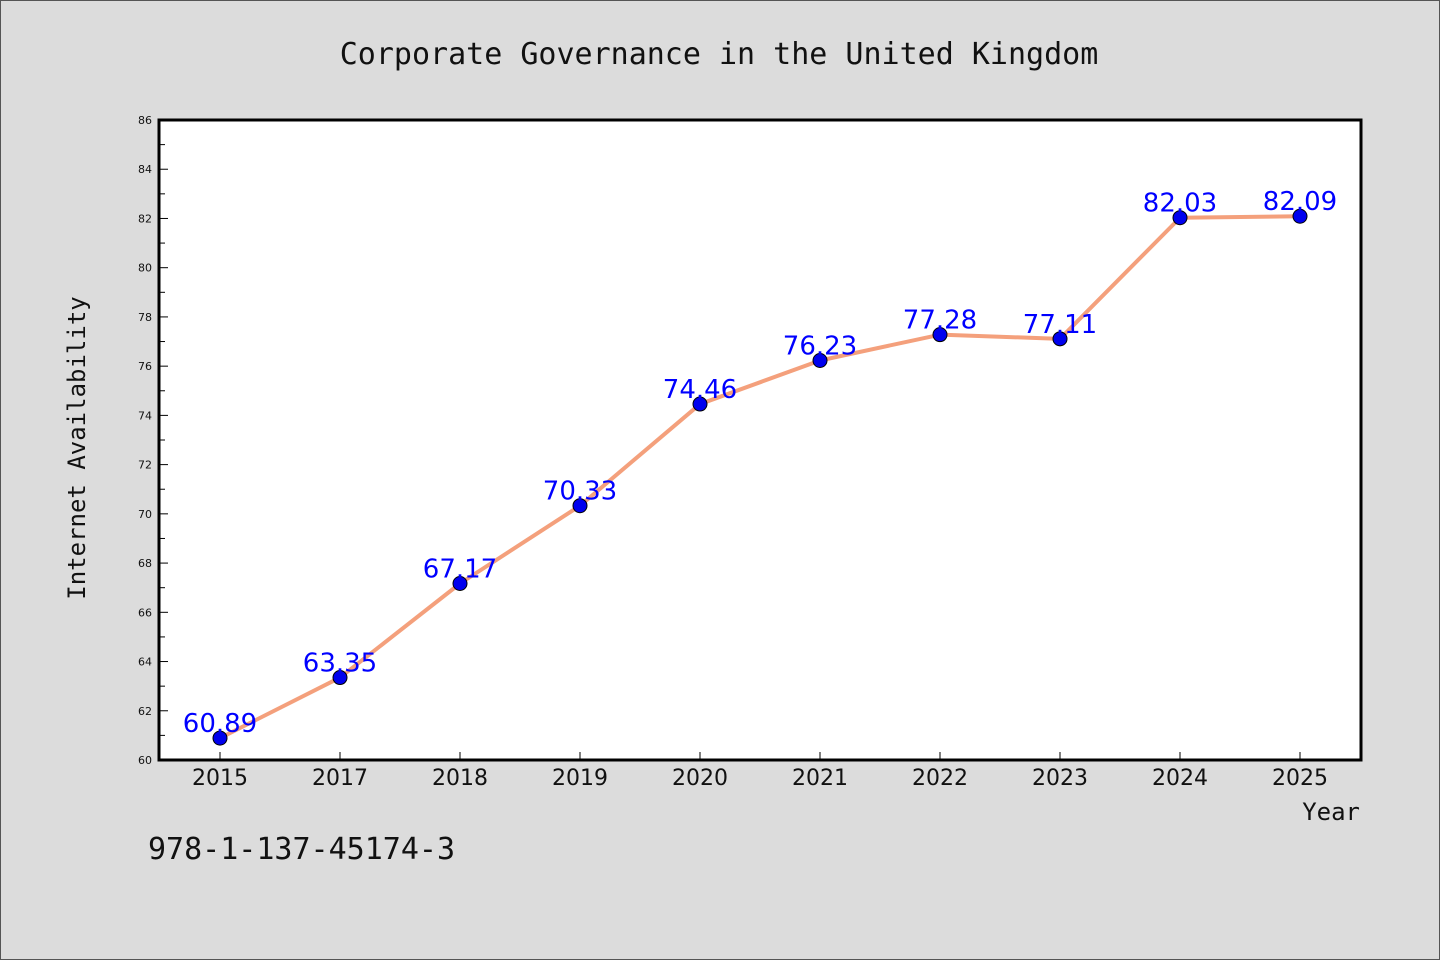 The image size is (1440, 960). Describe the element at coordinates (1060, 325) in the screenshot. I see `data-label: 77.11` at that location.